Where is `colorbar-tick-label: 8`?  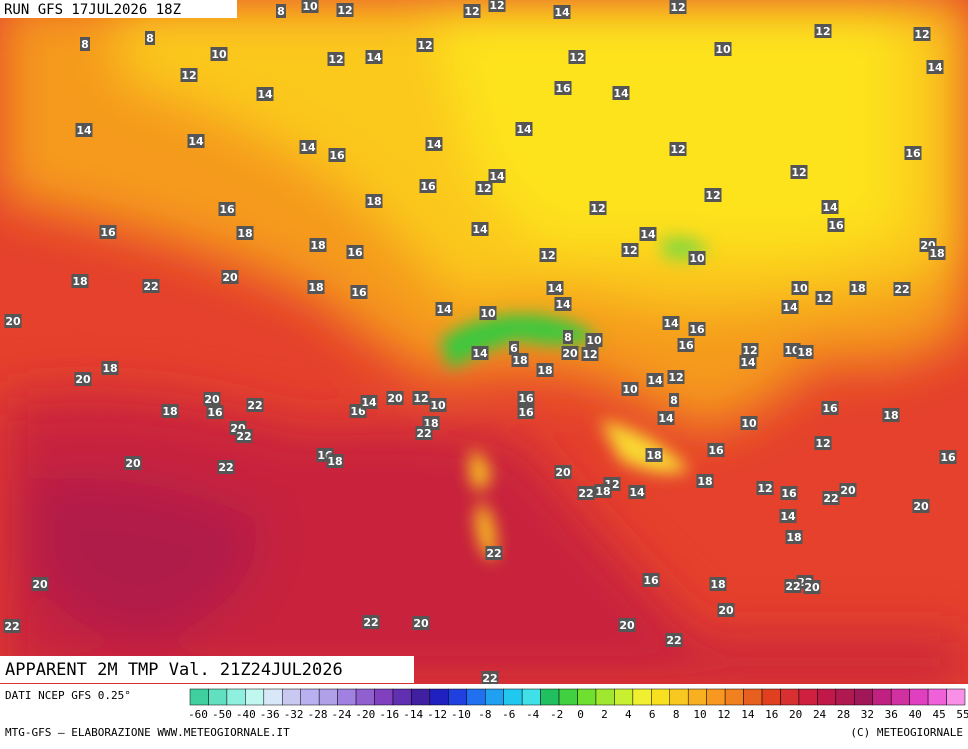
colorbar-tick-label: 8 is located at coordinates (676, 714).